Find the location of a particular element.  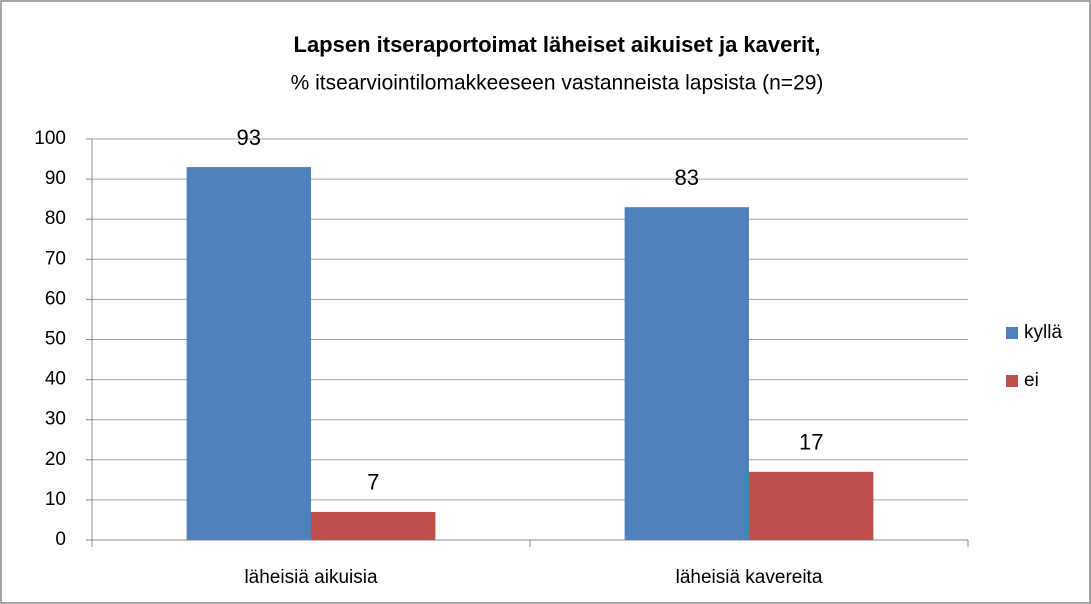

y-tick-label: 20 is located at coordinates (55, 459).